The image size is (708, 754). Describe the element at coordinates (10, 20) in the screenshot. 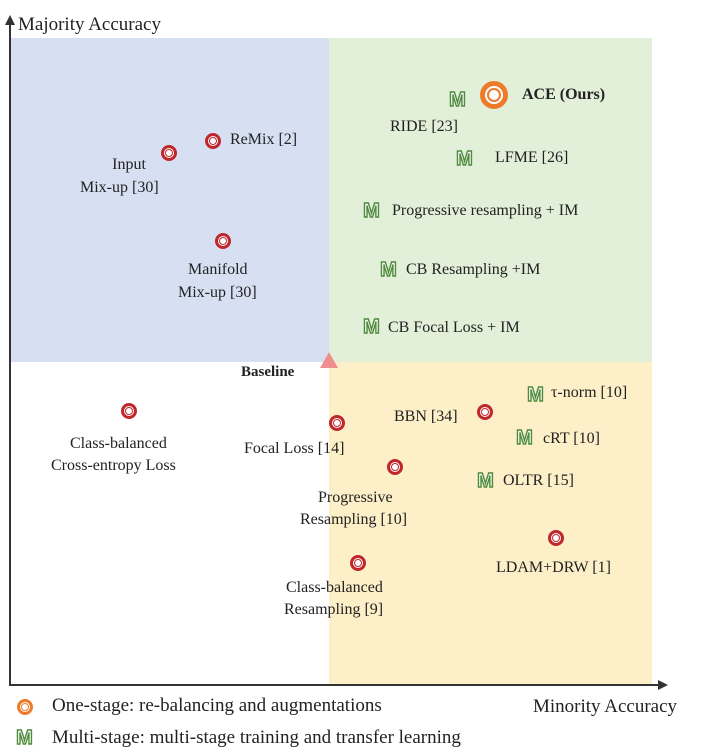

I see `y-axis-arrow` at that location.